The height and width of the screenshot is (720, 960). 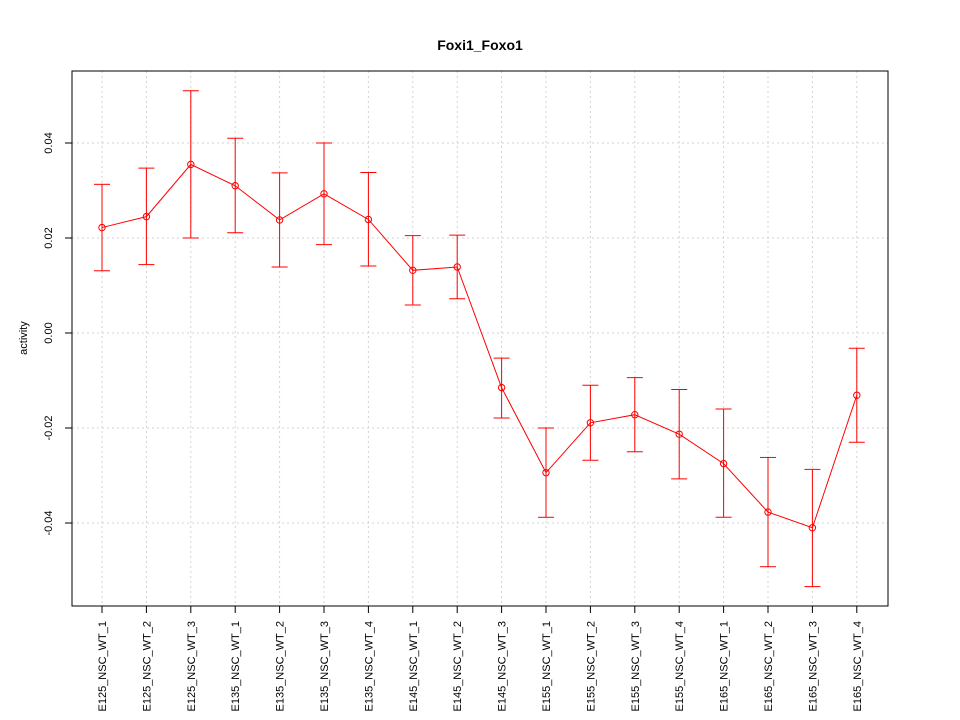 I want to click on y-axis-label: activity, so click(x=24, y=338).